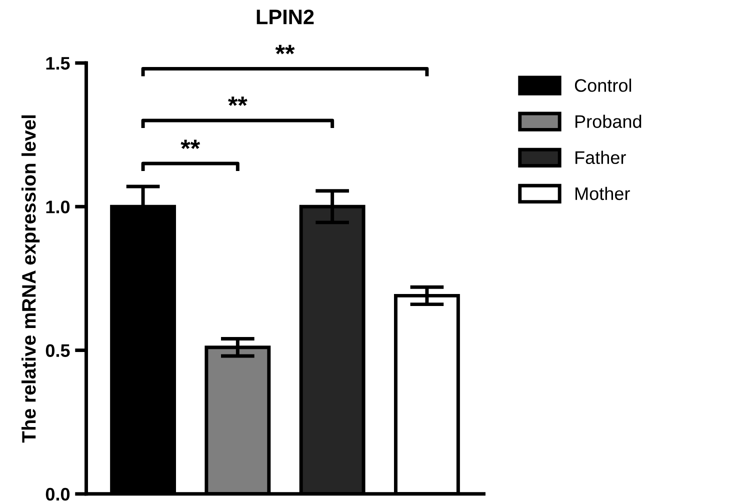 This screenshot has width=750, height=504. What do you see at coordinates (31, 279) in the screenshot?
I see `y-axis-title: The relative mRNA expression level` at bounding box center [31, 279].